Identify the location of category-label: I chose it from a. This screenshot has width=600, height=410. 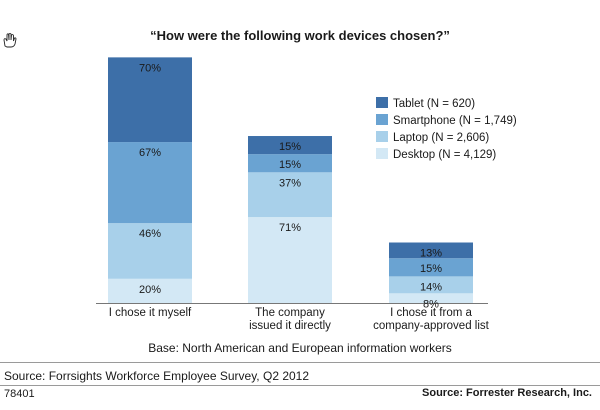
(431, 313).